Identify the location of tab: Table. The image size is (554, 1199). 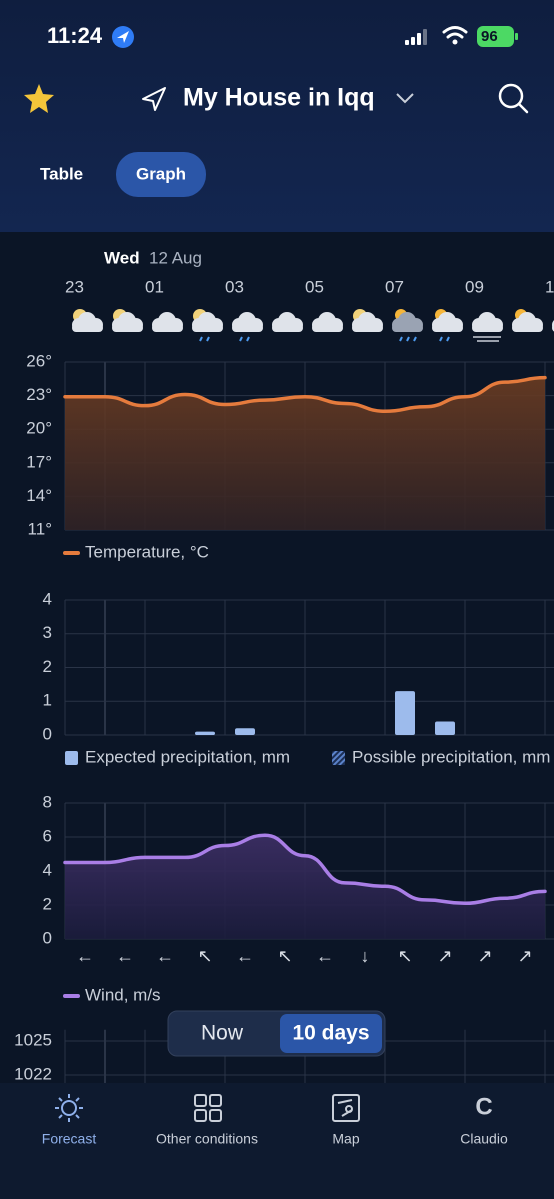
(61, 173).